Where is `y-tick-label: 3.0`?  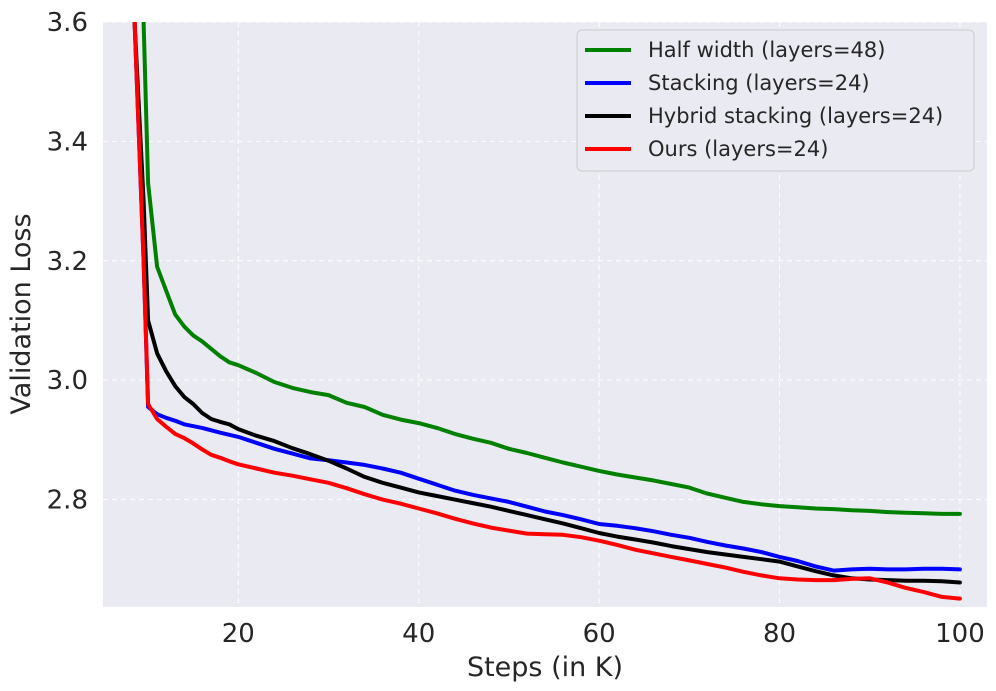 y-tick-label: 3.0 is located at coordinates (67, 381).